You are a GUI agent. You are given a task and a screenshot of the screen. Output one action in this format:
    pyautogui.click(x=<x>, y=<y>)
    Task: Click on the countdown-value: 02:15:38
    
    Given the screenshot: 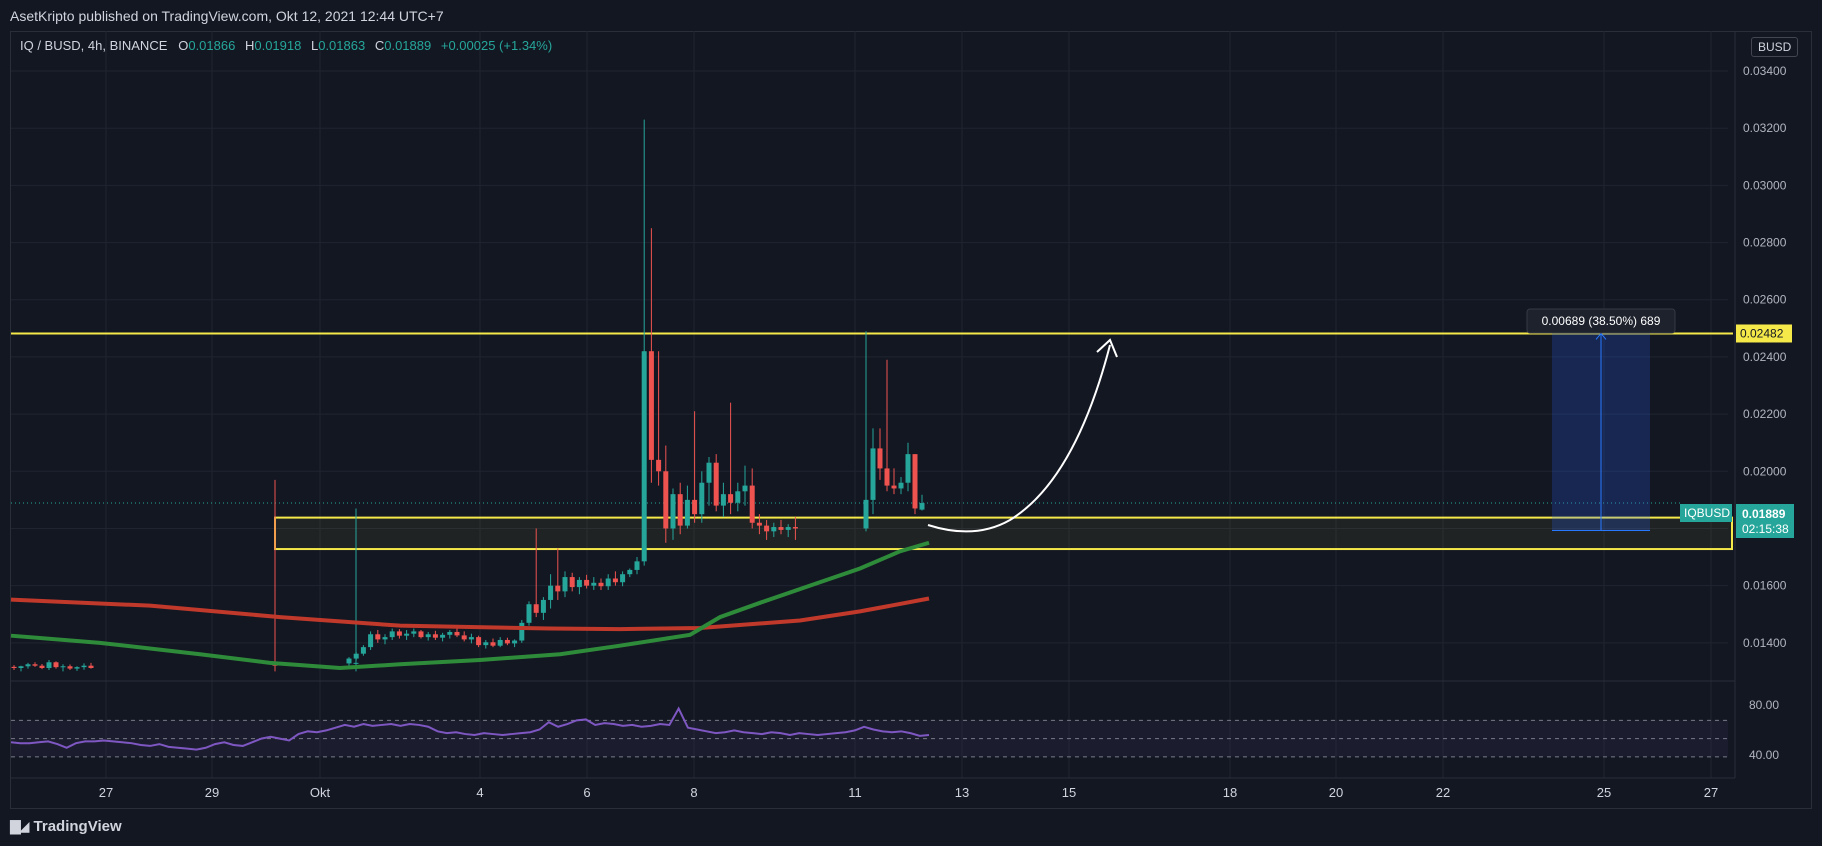 What is the action you would take?
    pyautogui.click(x=1765, y=529)
    